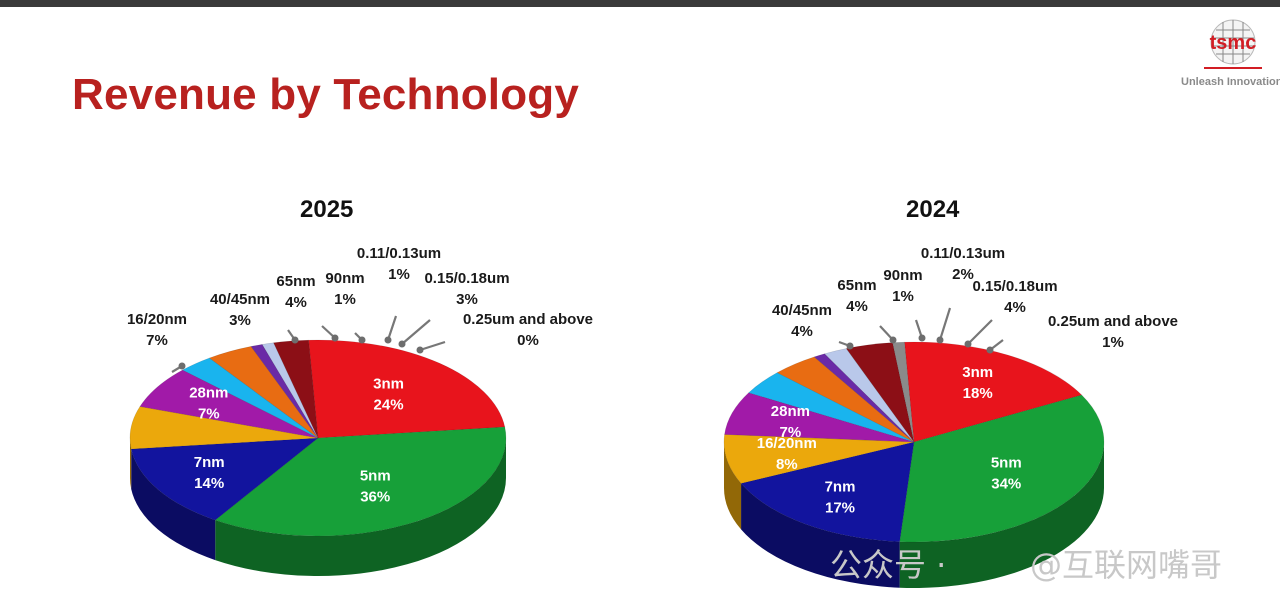 The image size is (1280, 590). I want to click on slice-0.15/0.18um, so click(296, 389).